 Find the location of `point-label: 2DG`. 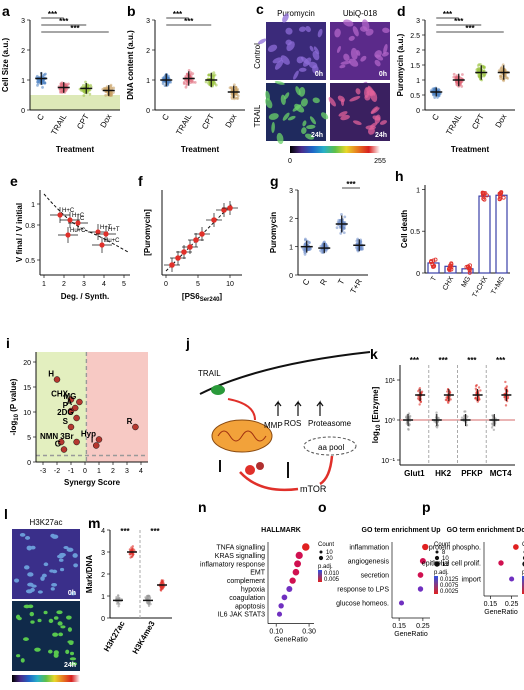

point-label: 2DG is located at coordinates (65, 412).